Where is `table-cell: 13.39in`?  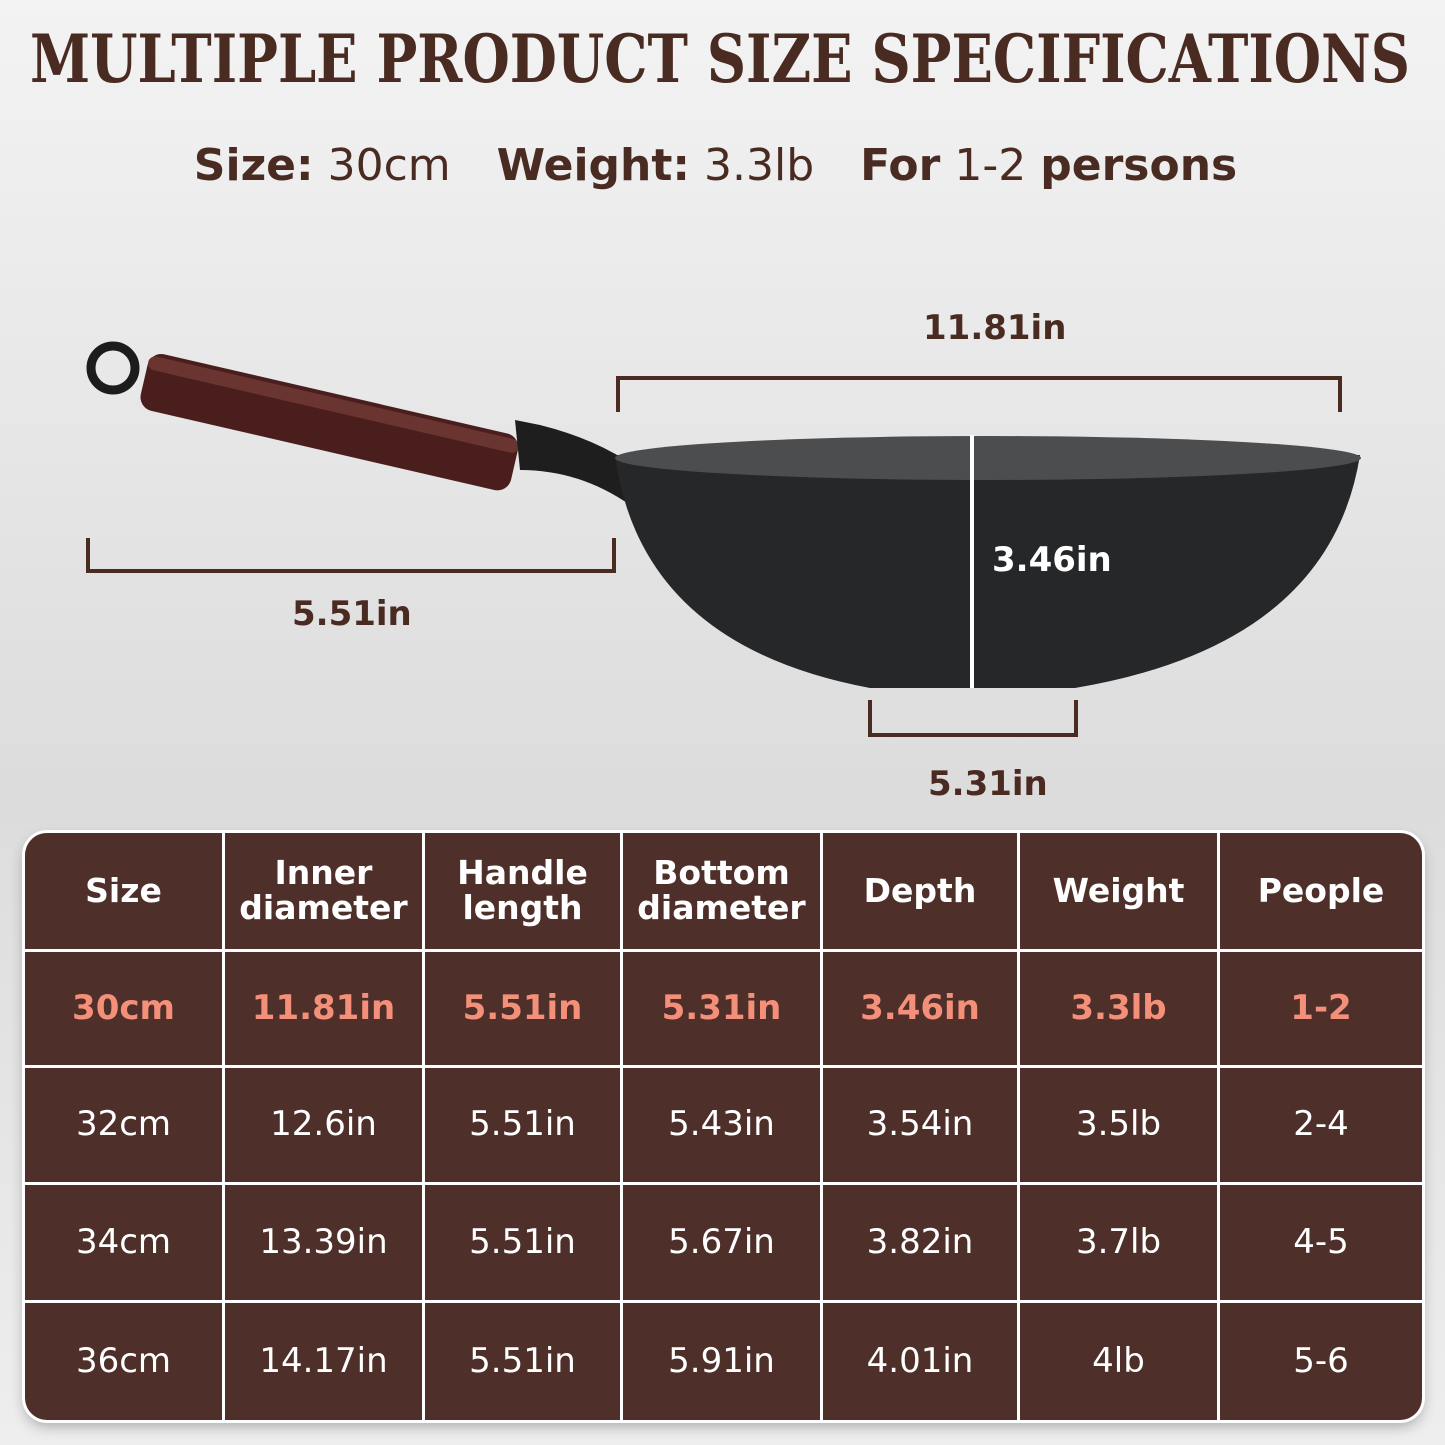 table-cell: 13.39in is located at coordinates (325, 1244).